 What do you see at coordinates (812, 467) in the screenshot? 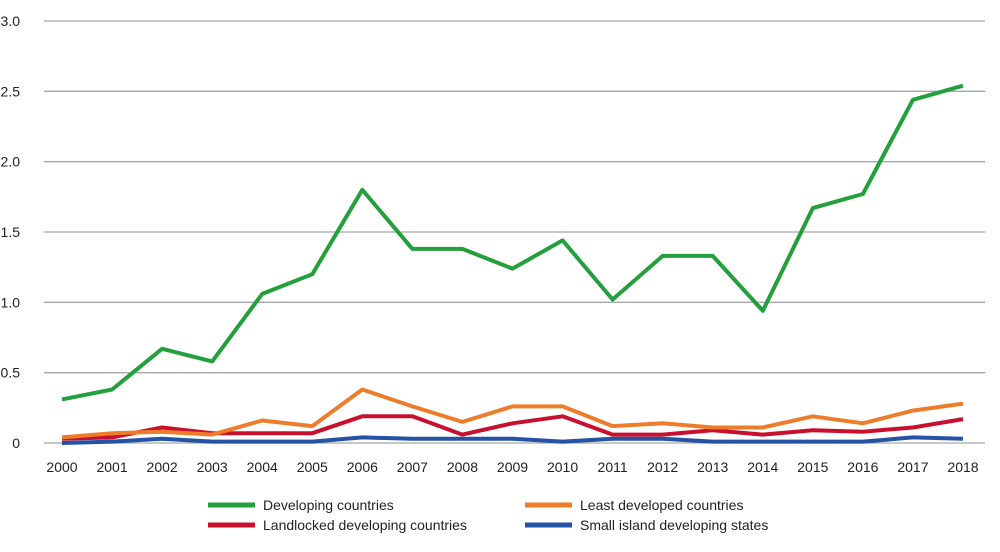
I see `x-tick-label: 2015` at bounding box center [812, 467].